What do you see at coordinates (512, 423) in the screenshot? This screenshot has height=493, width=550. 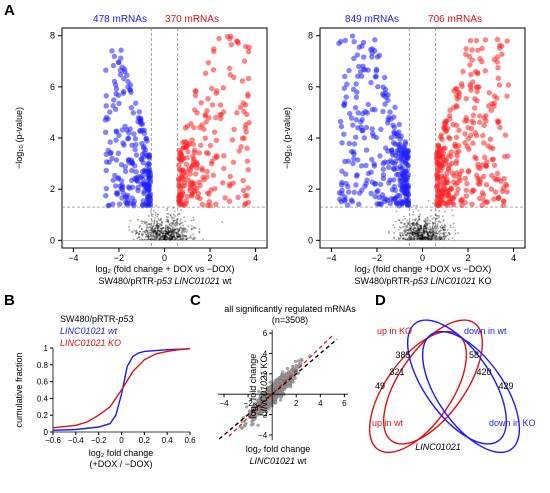 I see `venn-label-down-ko: down in KO` at bounding box center [512, 423].